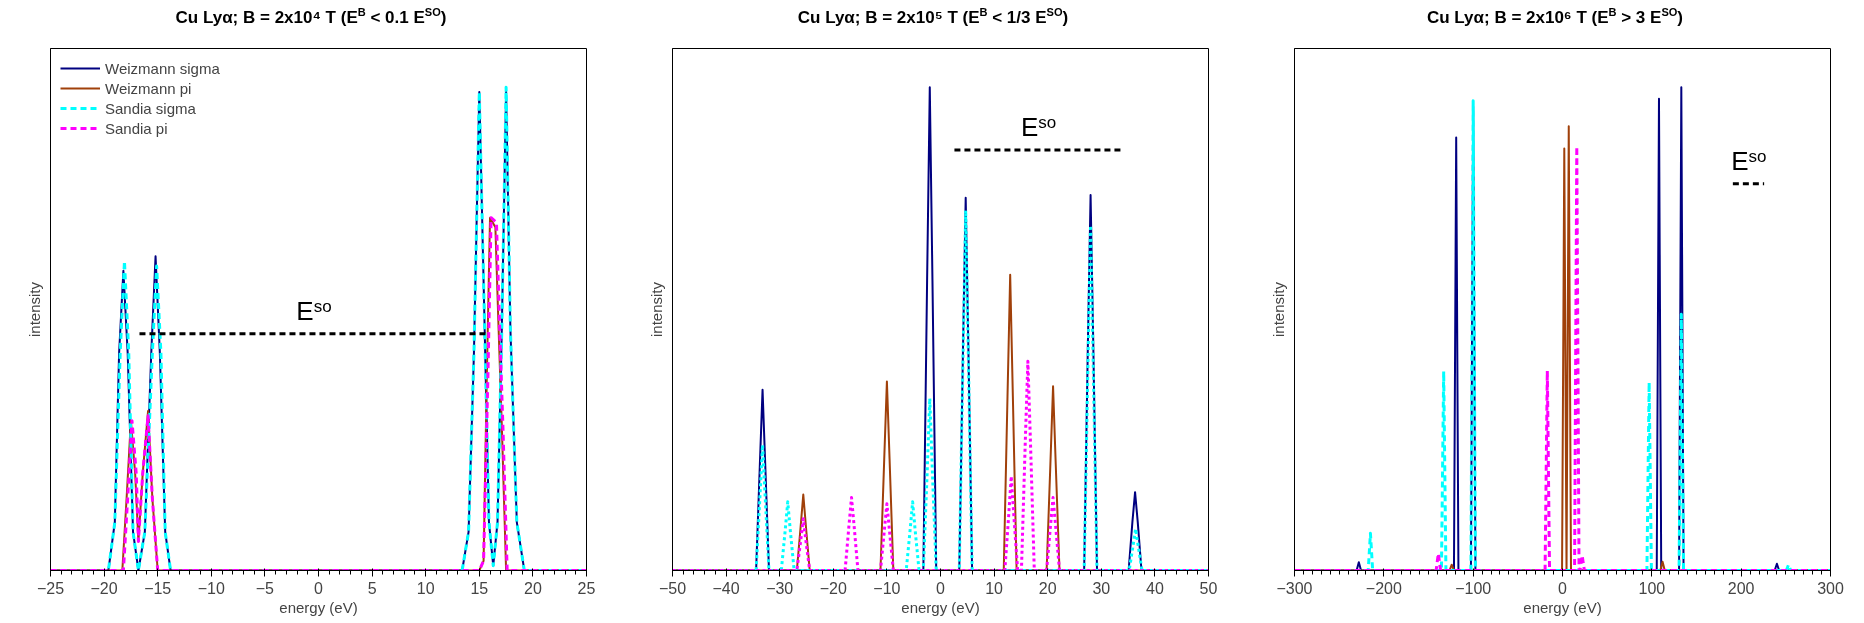 The image size is (1864, 623). Describe the element at coordinates (1555, 17) in the screenshot. I see `chart-title: Cu Lyα; B = 2x10⁶ T (E$^{B}$ > 3 E$^{SO}$)` at that location.